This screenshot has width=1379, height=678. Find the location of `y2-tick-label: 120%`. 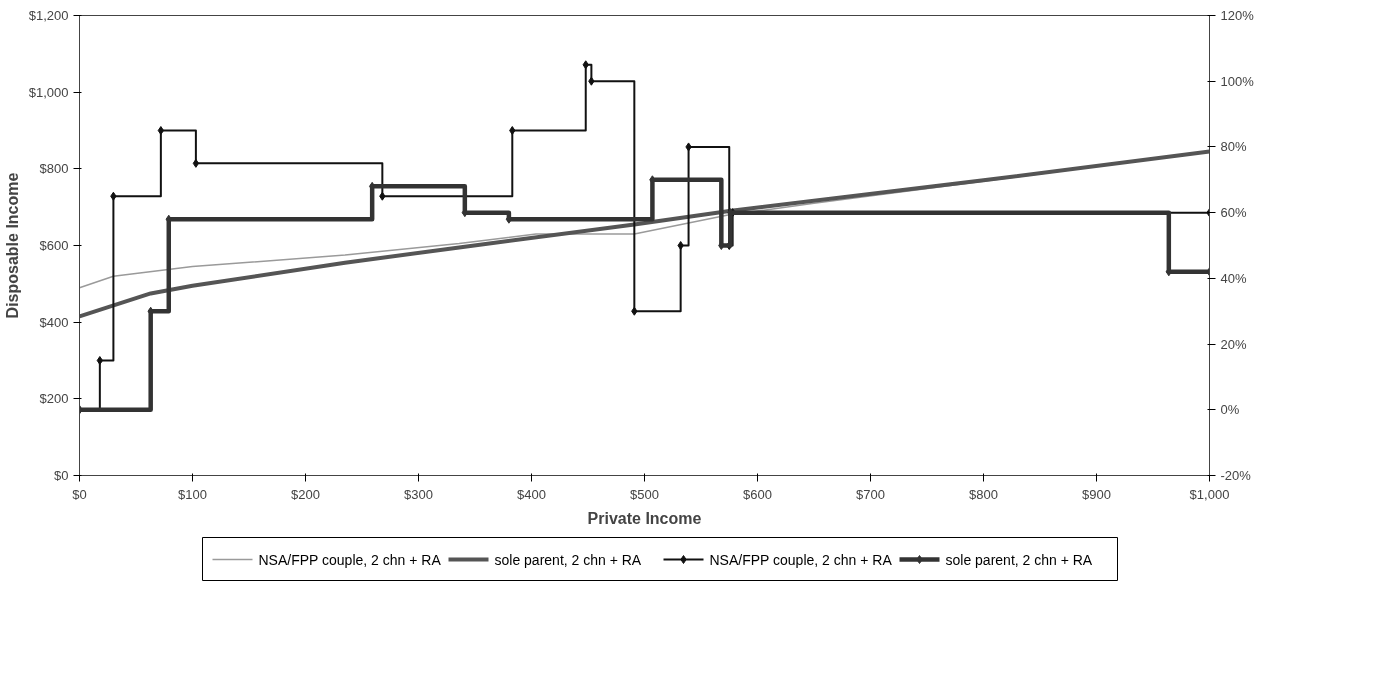

y2-tick-label: 120% is located at coordinates (1237, 15).